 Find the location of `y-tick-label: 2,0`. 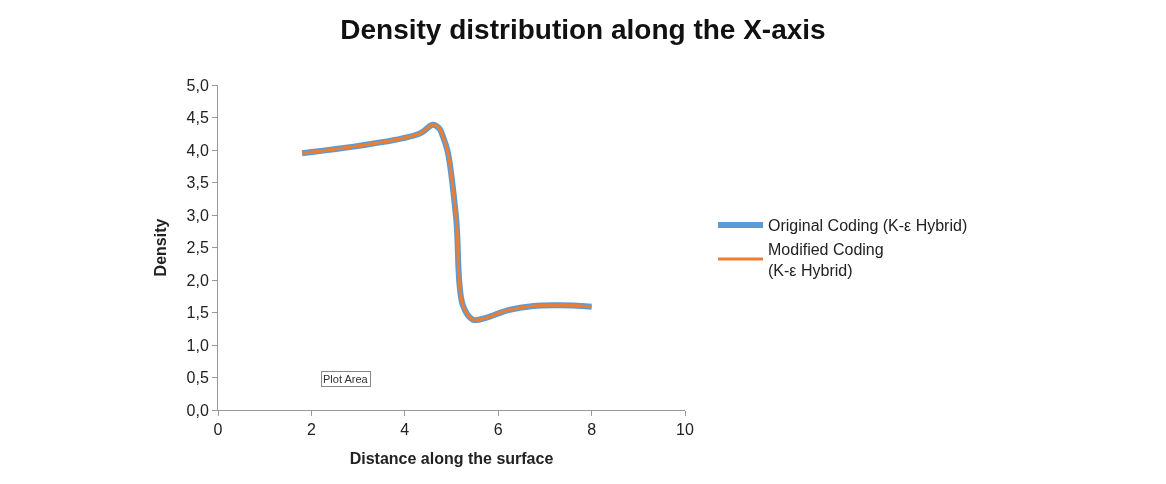

y-tick-label: 2,0 is located at coordinates (197, 280).